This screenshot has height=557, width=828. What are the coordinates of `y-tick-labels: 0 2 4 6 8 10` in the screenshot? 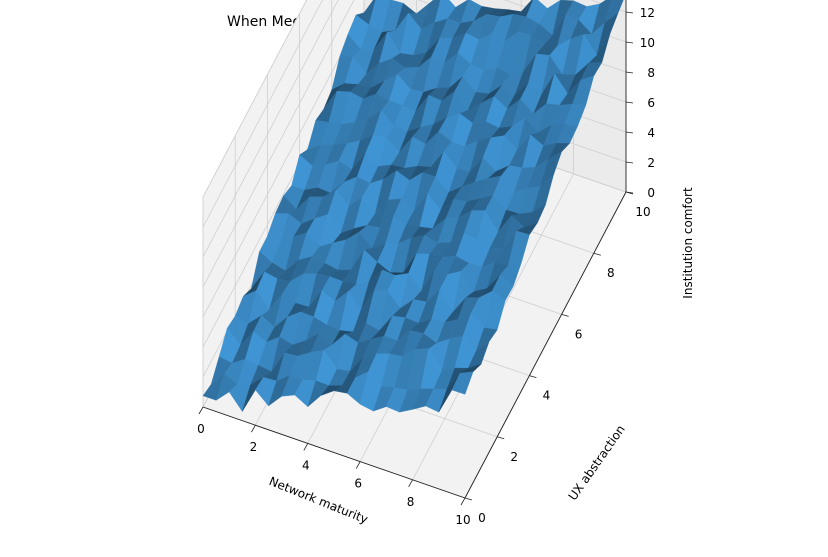 It's located at (557, 358).